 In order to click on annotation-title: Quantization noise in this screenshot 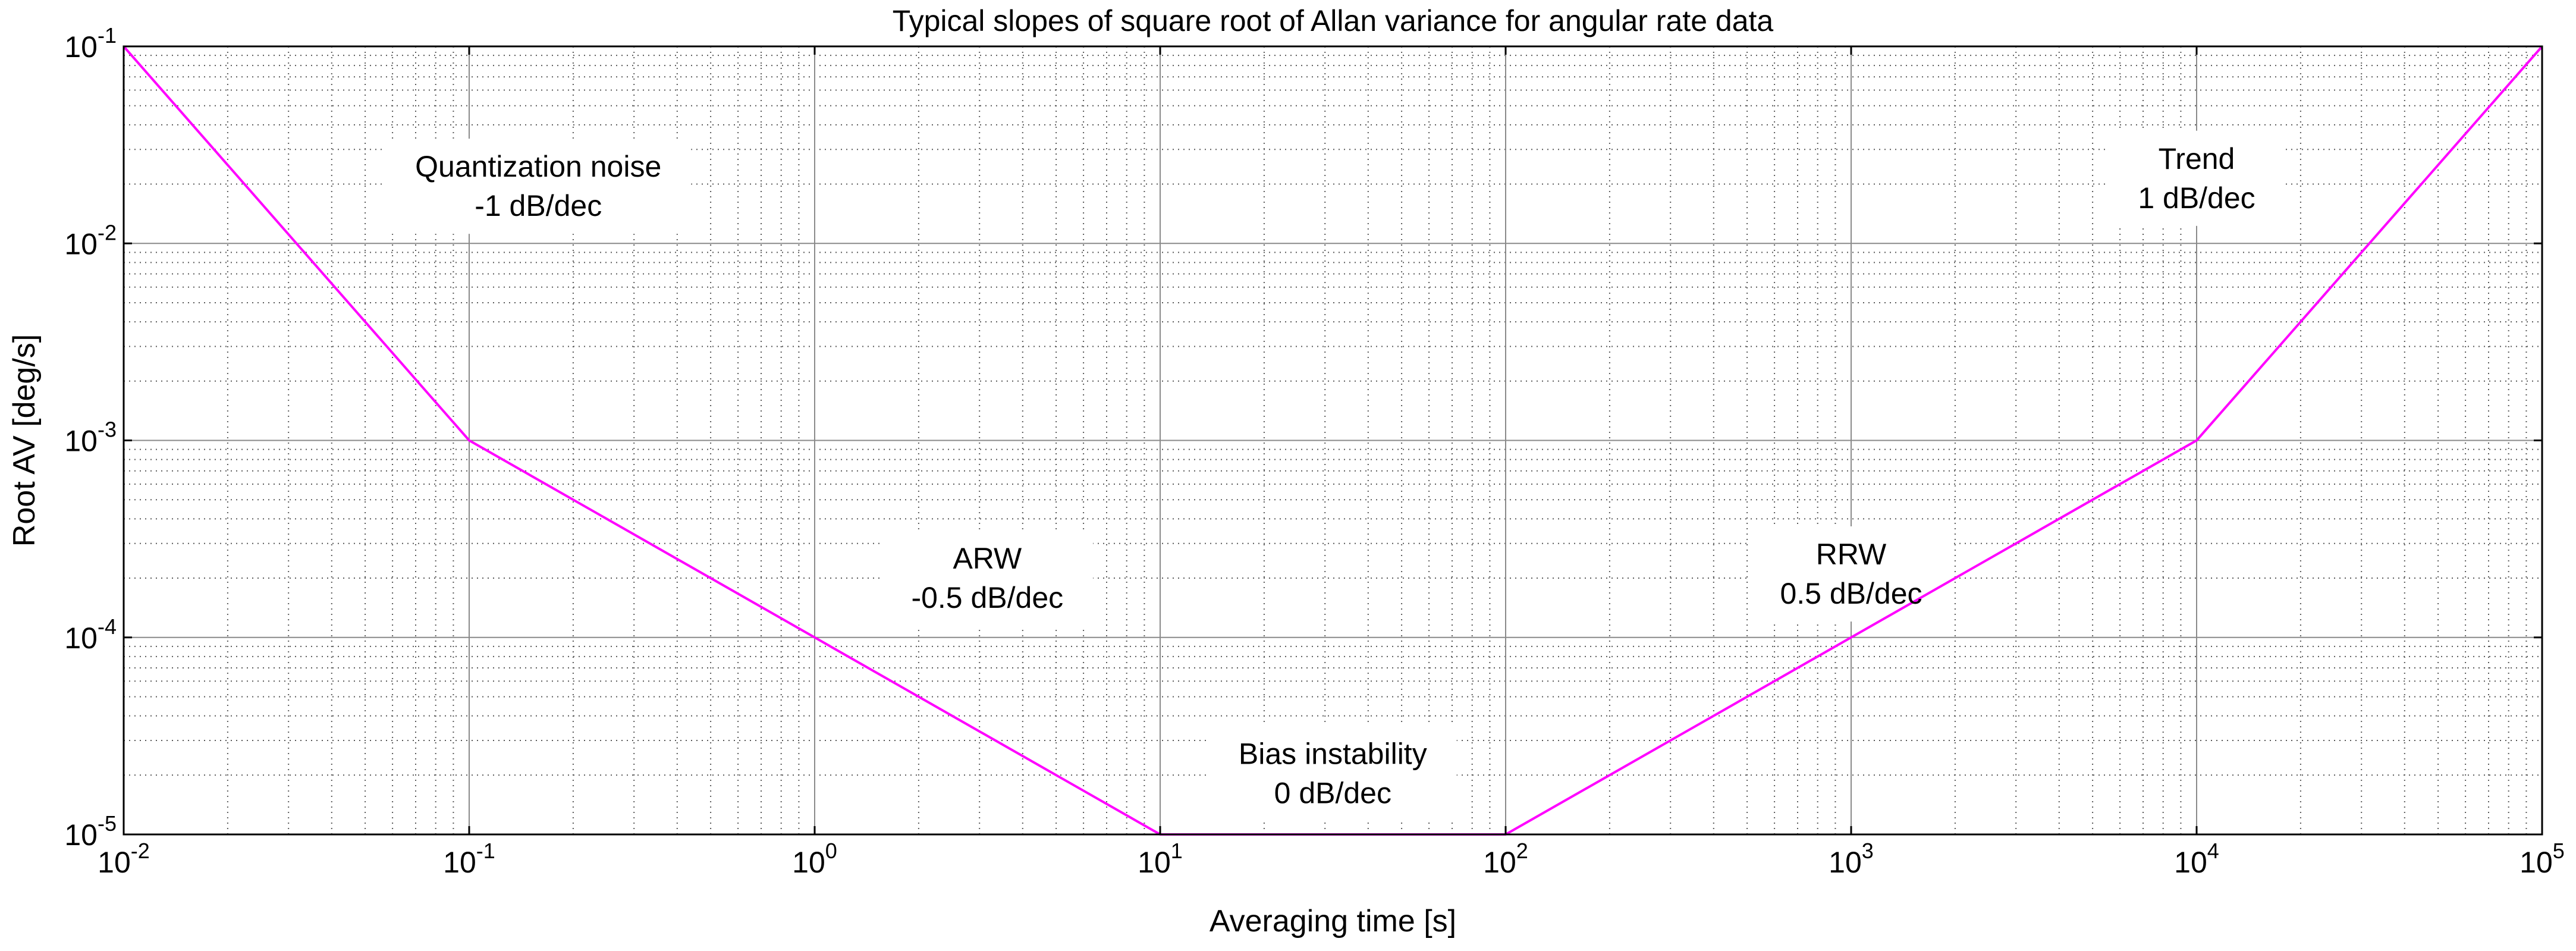, I will do `click(538, 167)`.